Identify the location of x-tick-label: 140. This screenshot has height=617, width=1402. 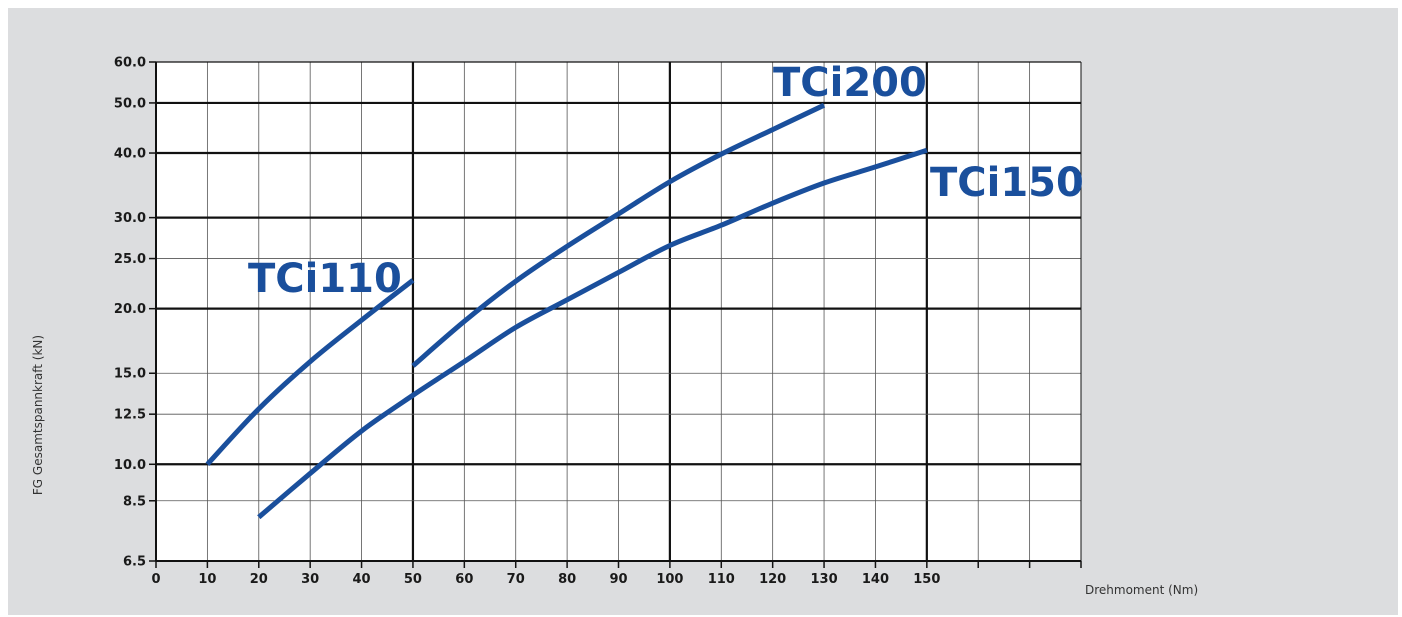
(875, 579).